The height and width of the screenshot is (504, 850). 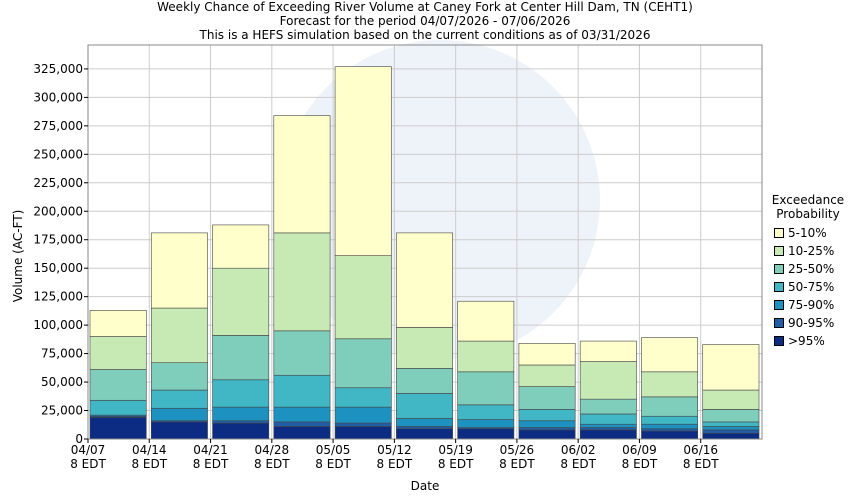 I want to click on y-tick-label: 25,000, so click(x=62, y=411).